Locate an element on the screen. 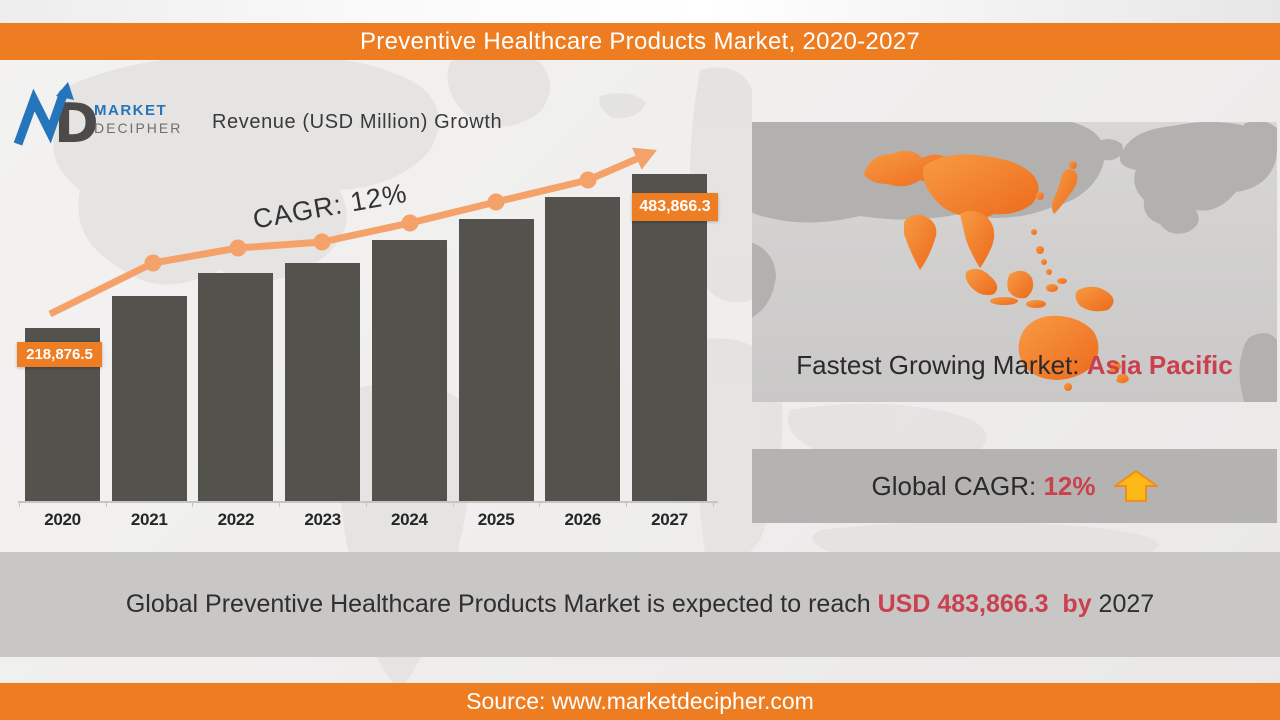  x-tick-label-2027: 2027 is located at coordinates (669, 519).